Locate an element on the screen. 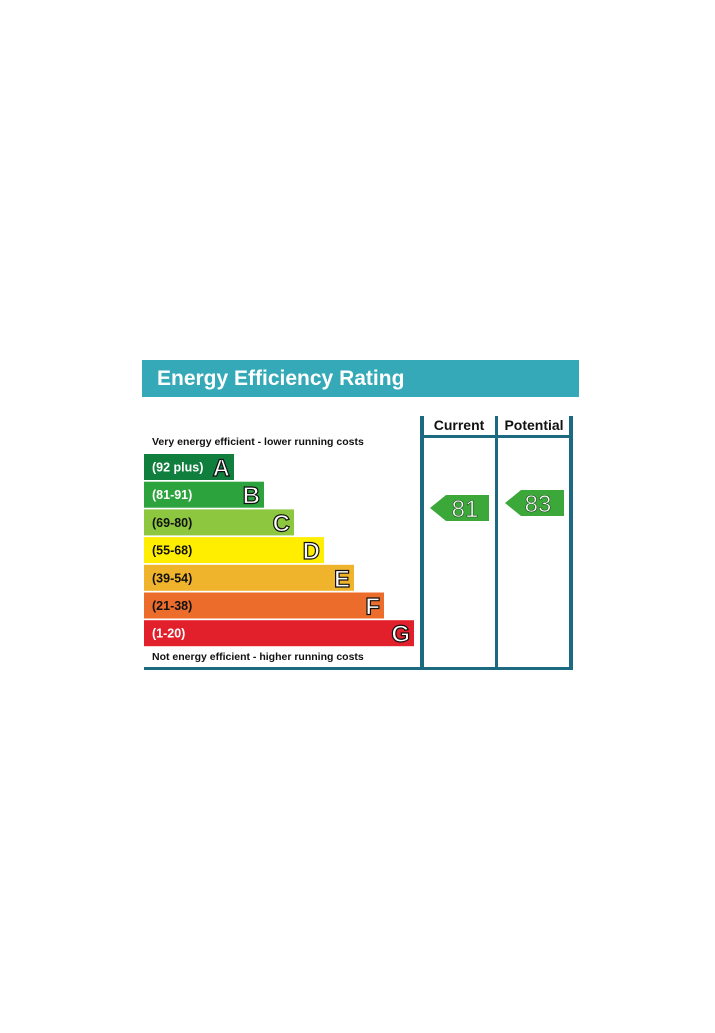  band-letter: C is located at coordinates (281, 523).